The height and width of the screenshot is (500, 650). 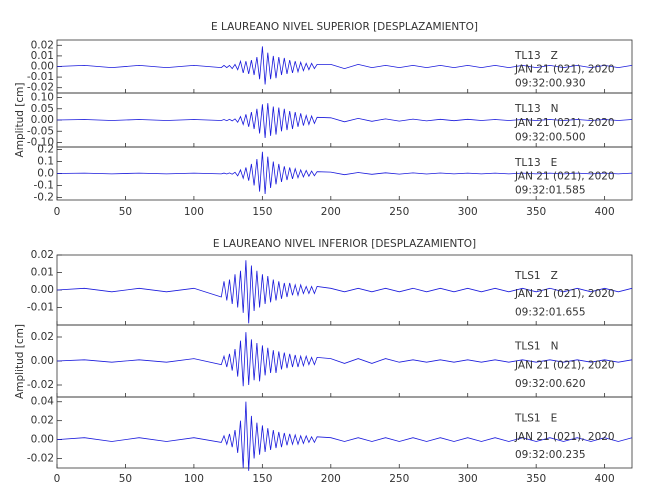 I want to click on y-tick-label: 0.05, so click(x=42, y=109).